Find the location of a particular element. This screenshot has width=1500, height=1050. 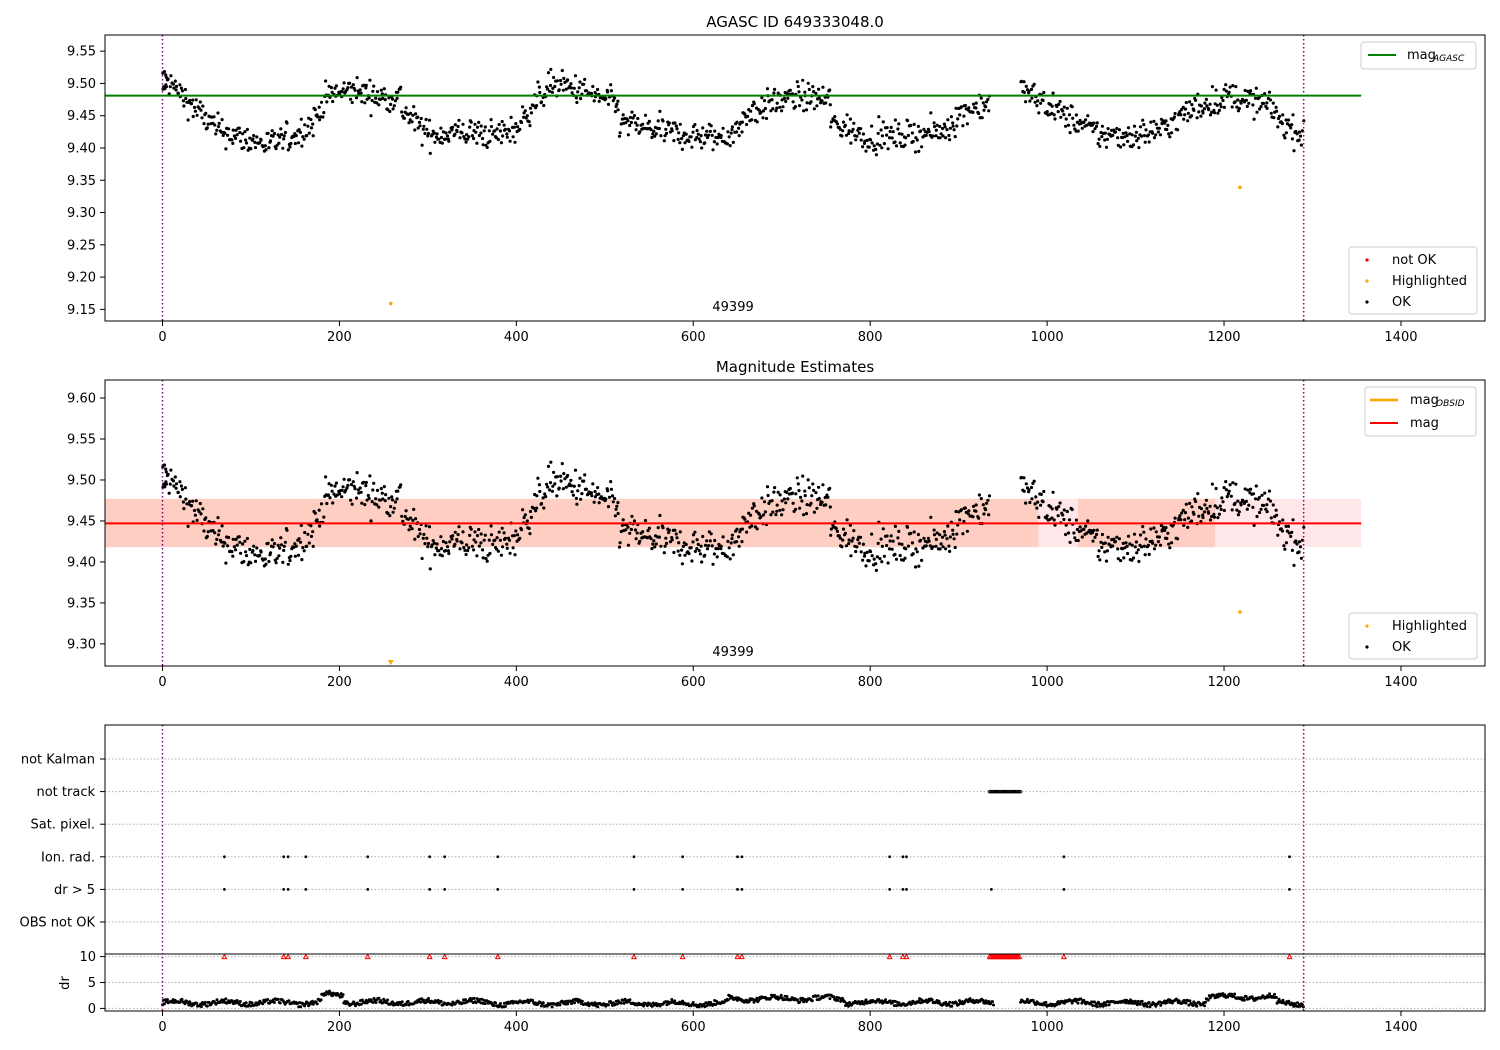

x-tick-label: 0 is located at coordinates (162, 1027).